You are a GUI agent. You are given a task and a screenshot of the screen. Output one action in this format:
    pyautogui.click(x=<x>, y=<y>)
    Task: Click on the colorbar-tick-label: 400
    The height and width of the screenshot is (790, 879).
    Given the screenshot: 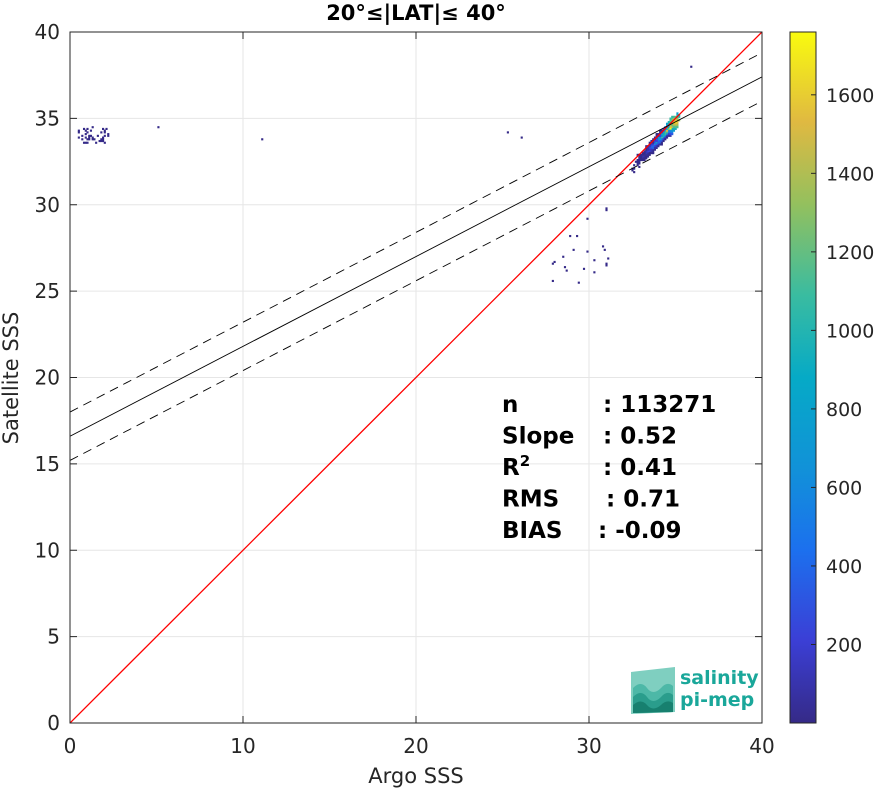 What is the action you would take?
    pyautogui.click(x=844, y=567)
    